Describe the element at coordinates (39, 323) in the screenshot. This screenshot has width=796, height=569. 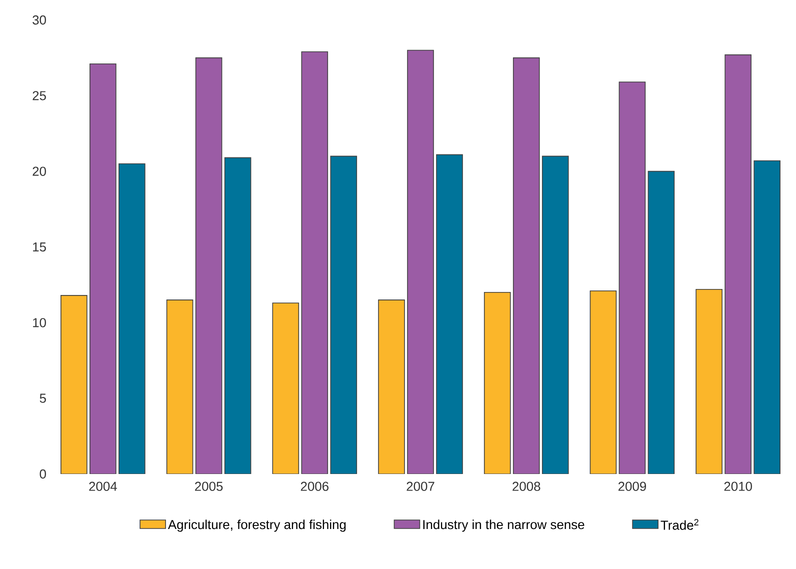
I see `y-tick-label: 10` at that location.